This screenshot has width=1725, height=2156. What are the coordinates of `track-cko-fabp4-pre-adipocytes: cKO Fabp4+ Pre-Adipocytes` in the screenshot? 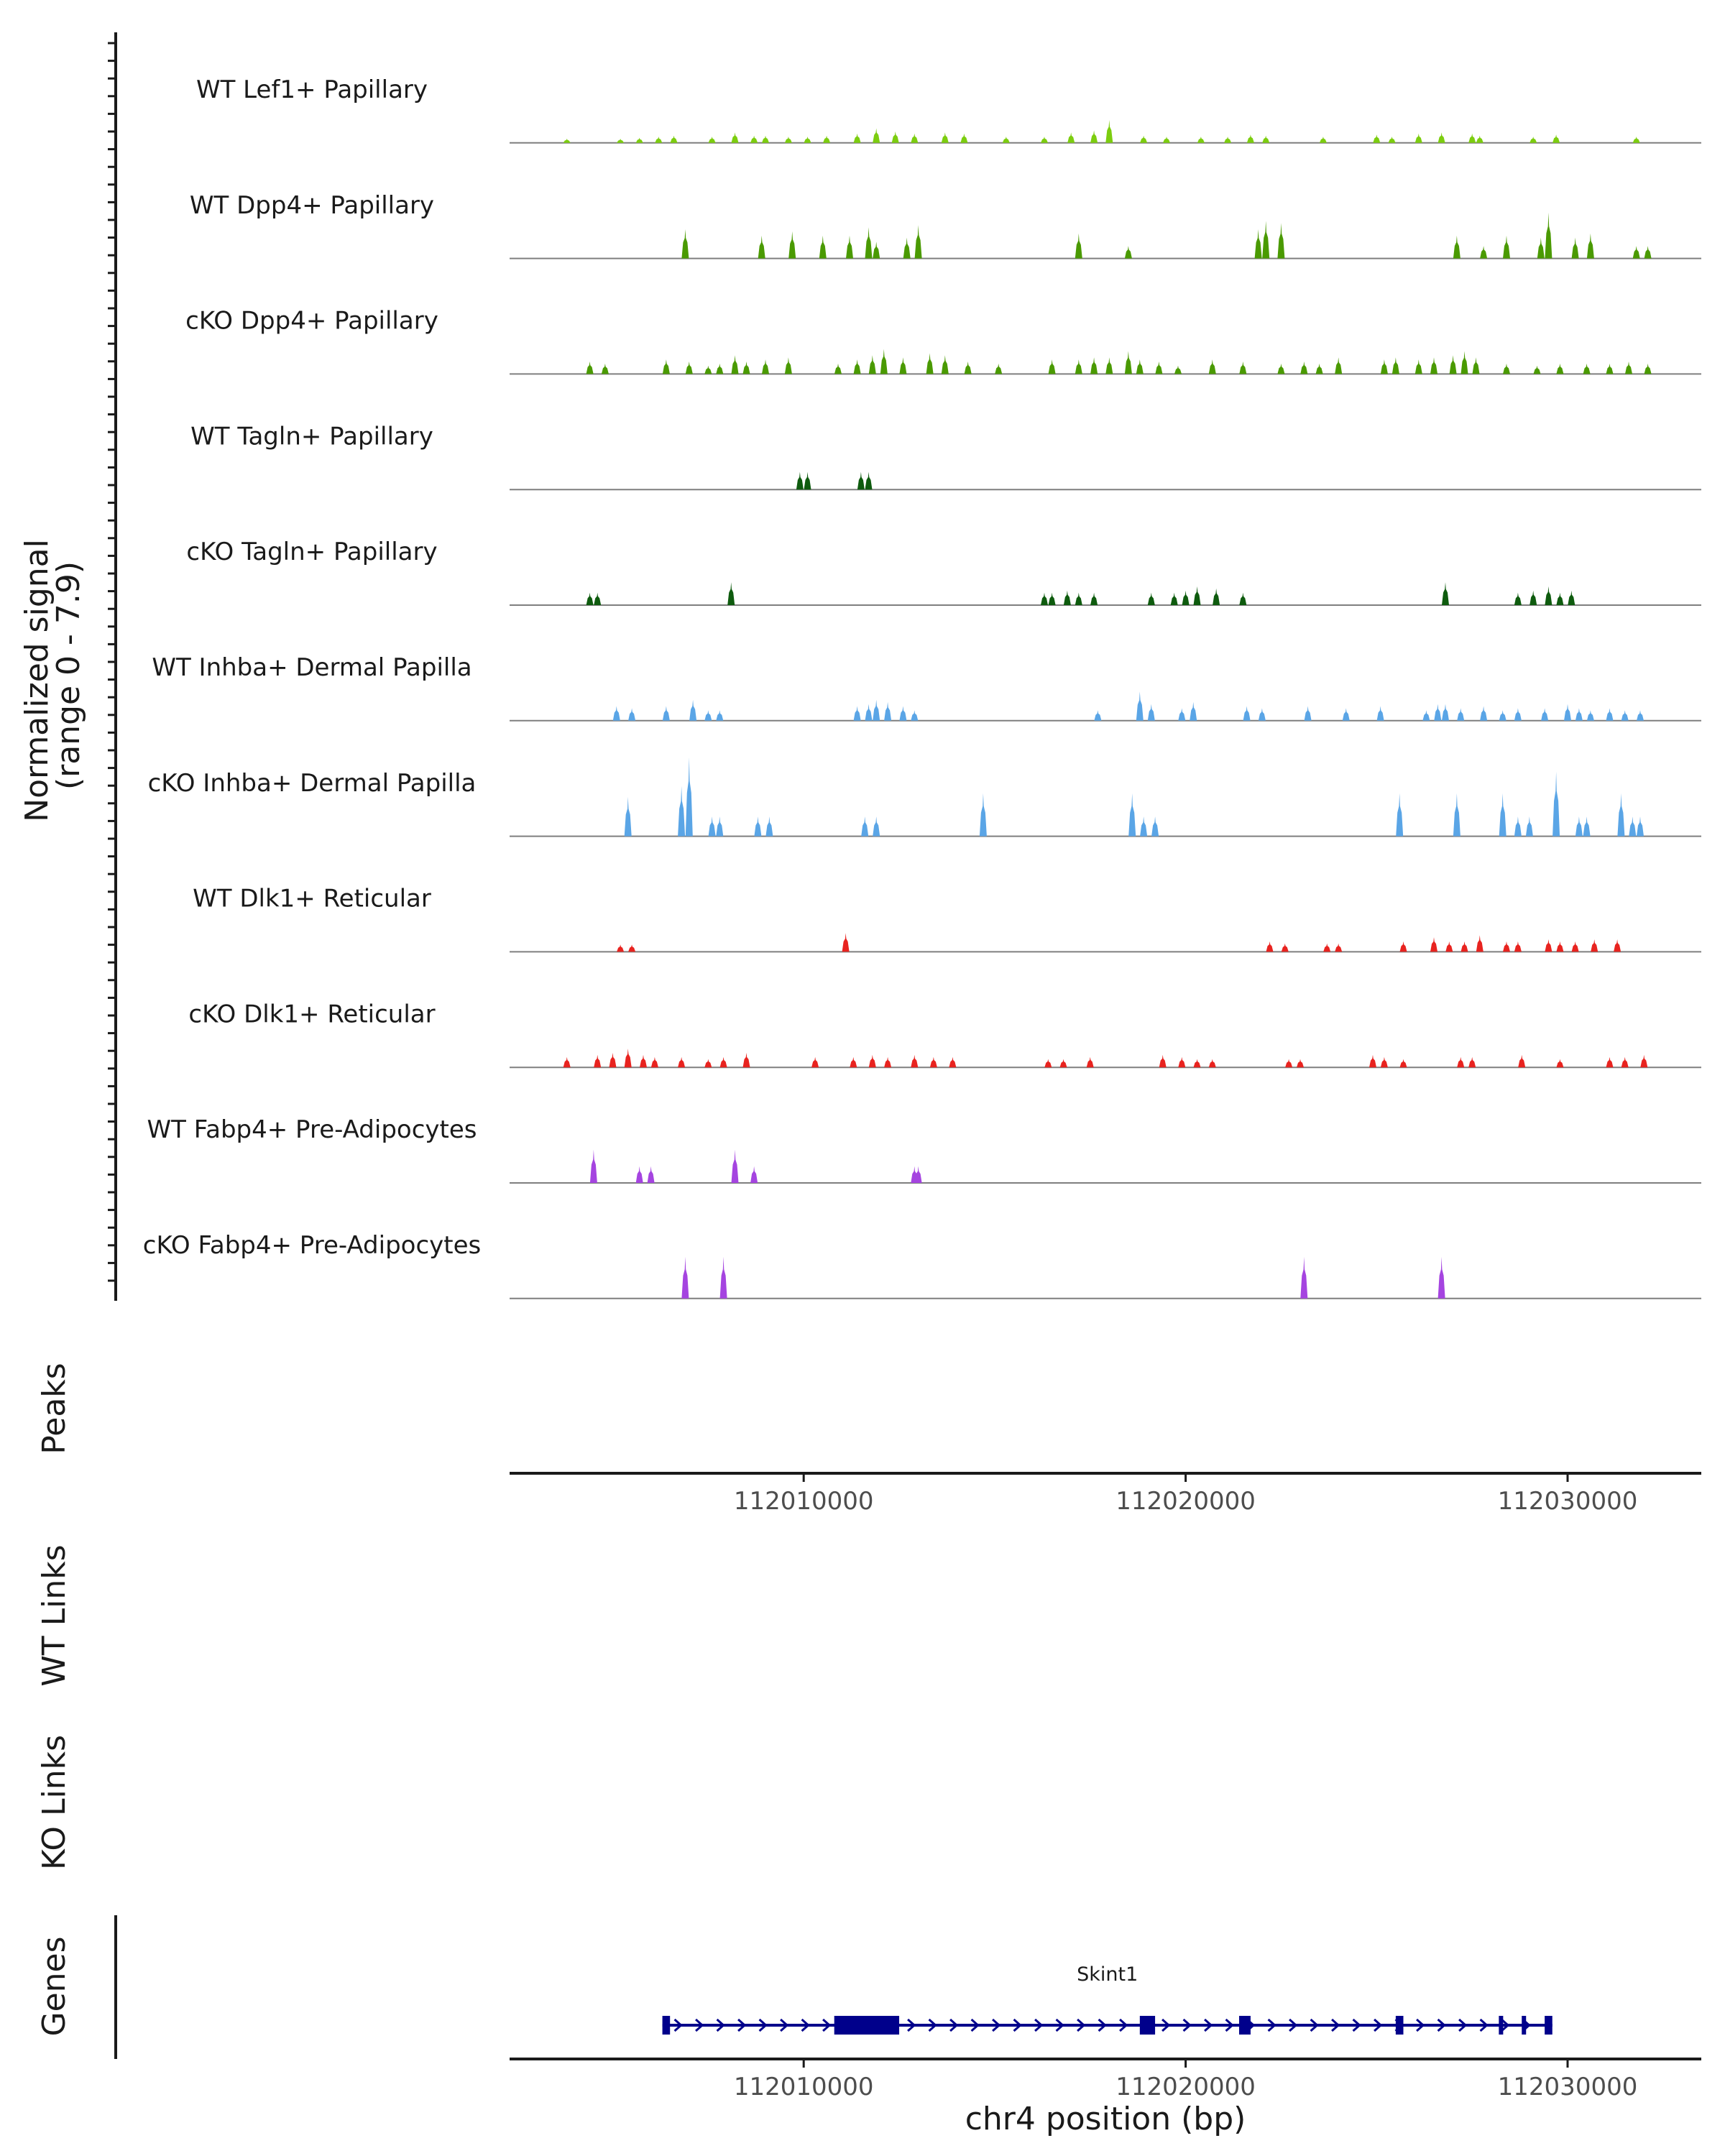 It's located at (922, 1265).